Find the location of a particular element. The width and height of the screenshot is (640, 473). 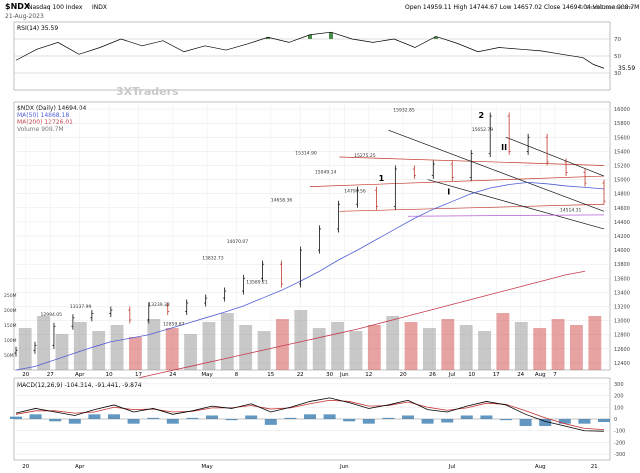

trend-lines is located at coordinates (457, 179).